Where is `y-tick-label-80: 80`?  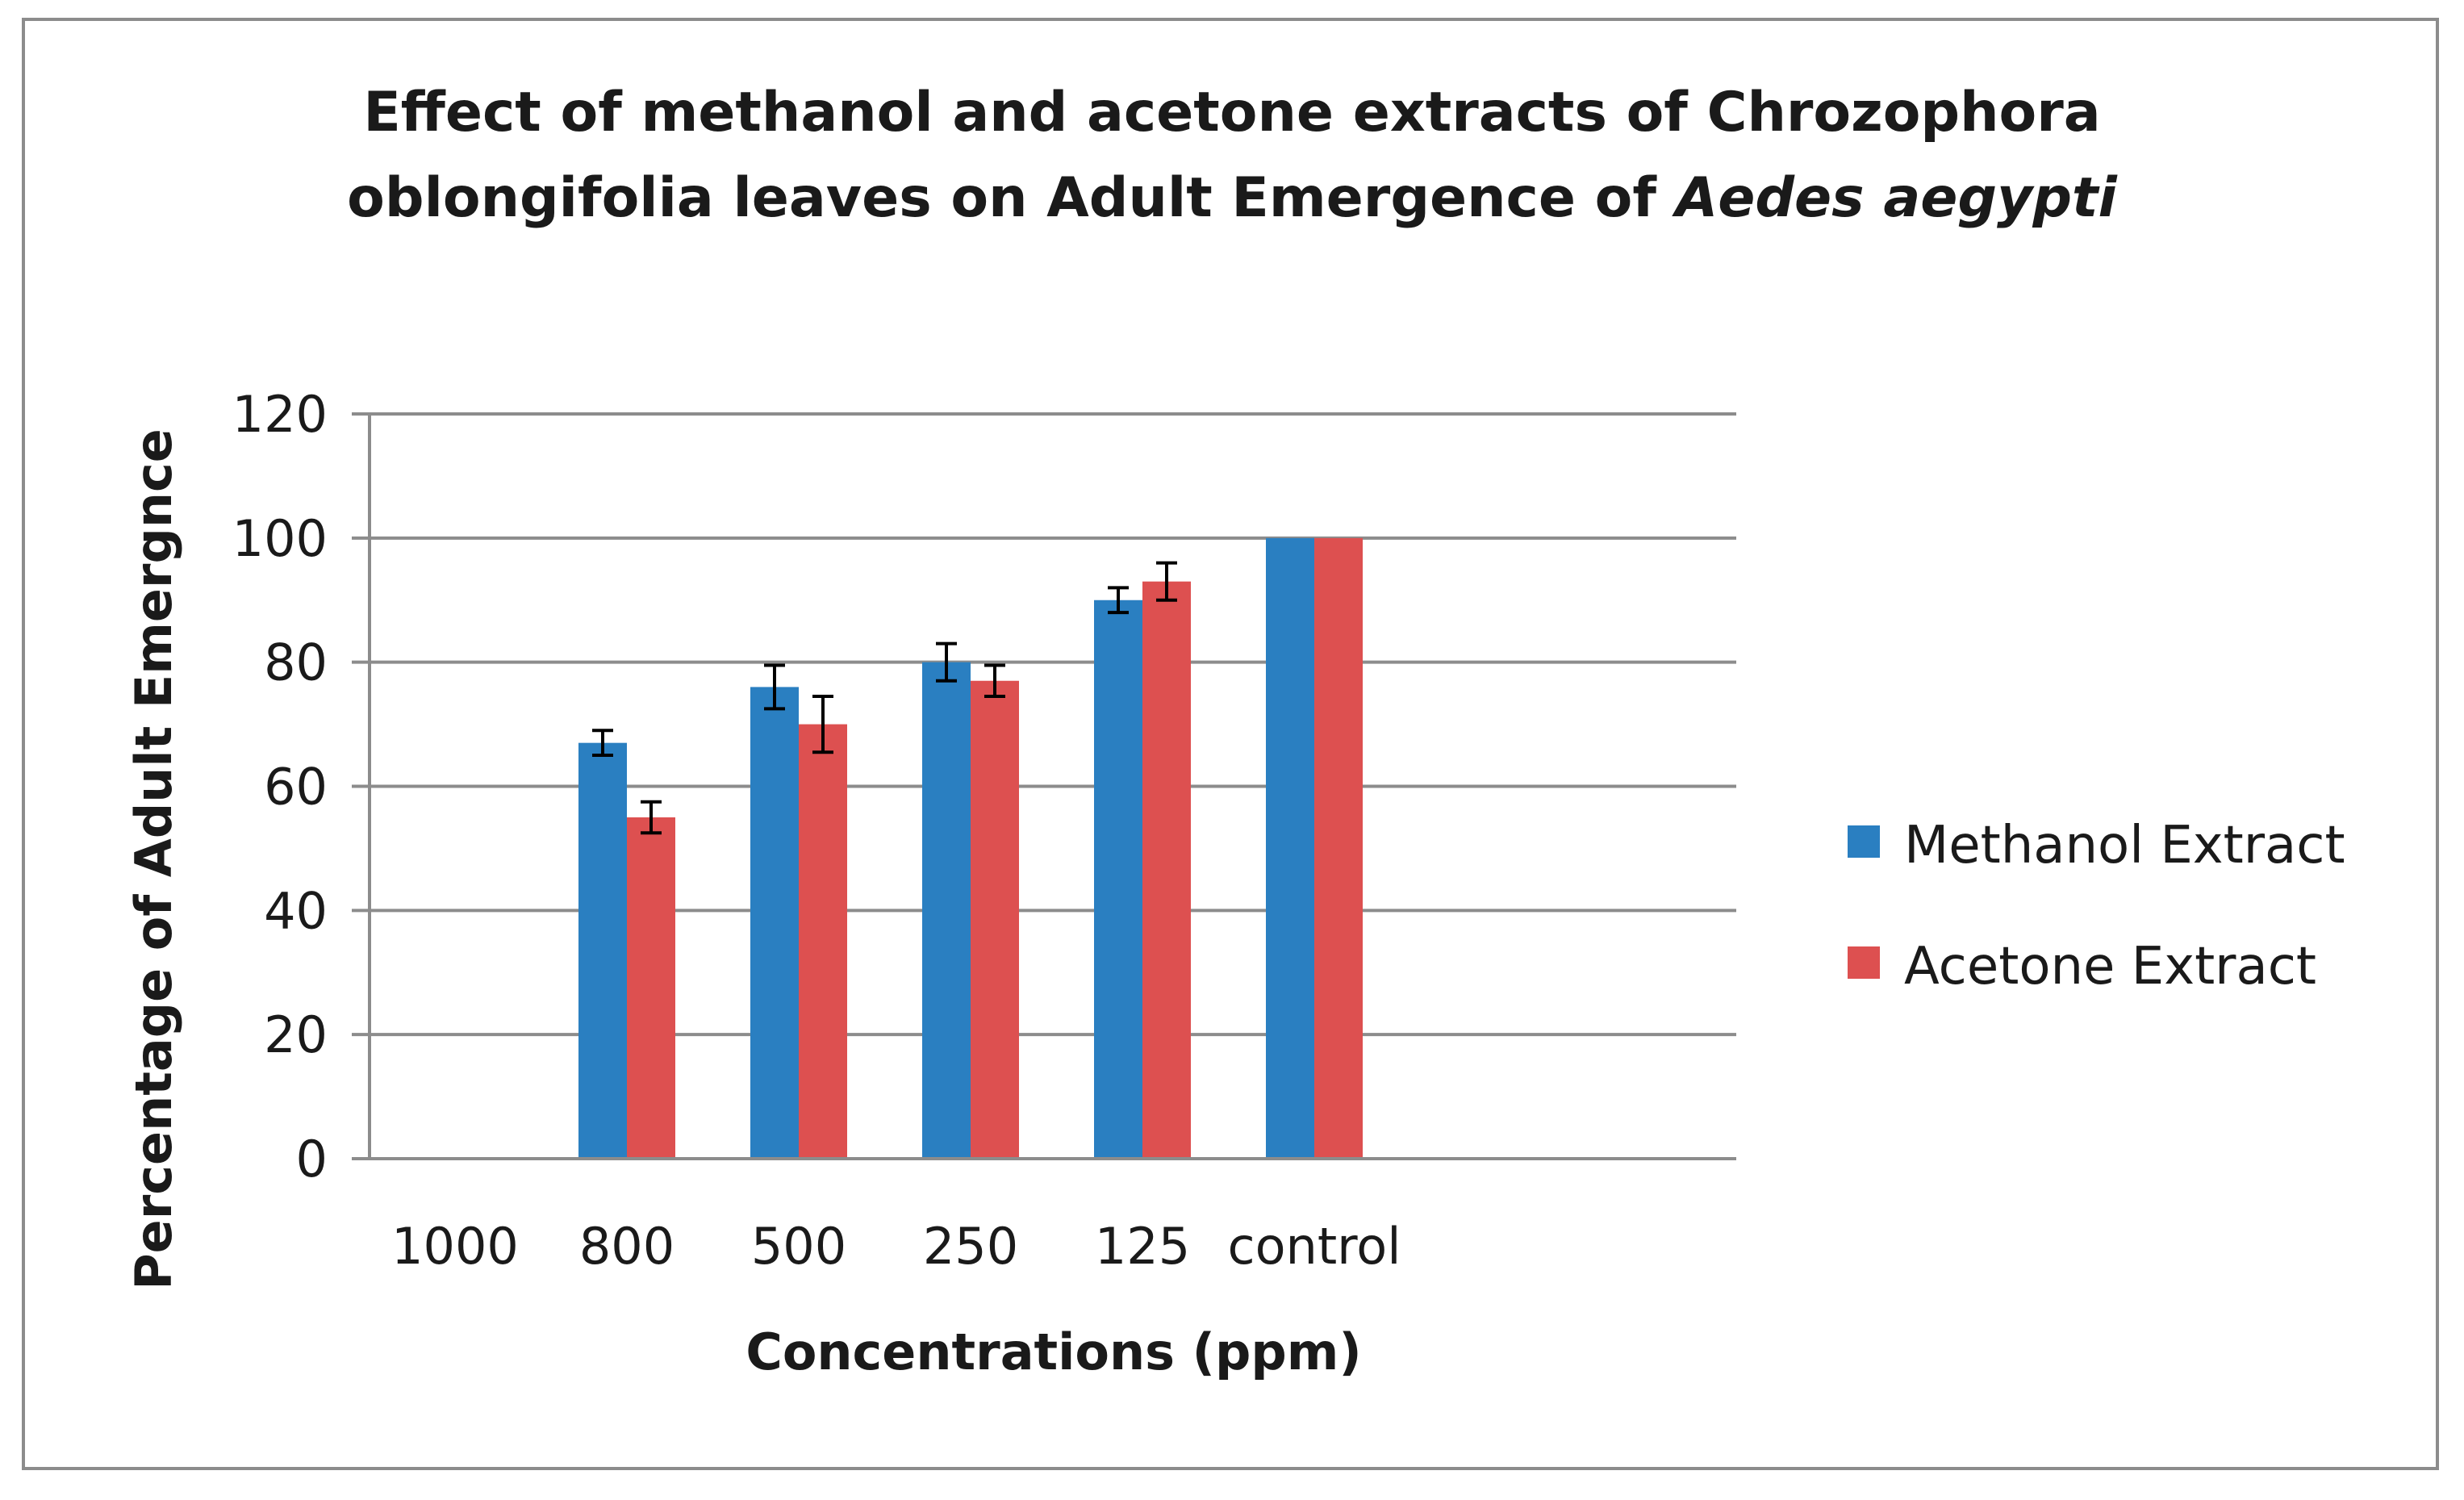 y-tick-label-80: 80 is located at coordinates (296, 663).